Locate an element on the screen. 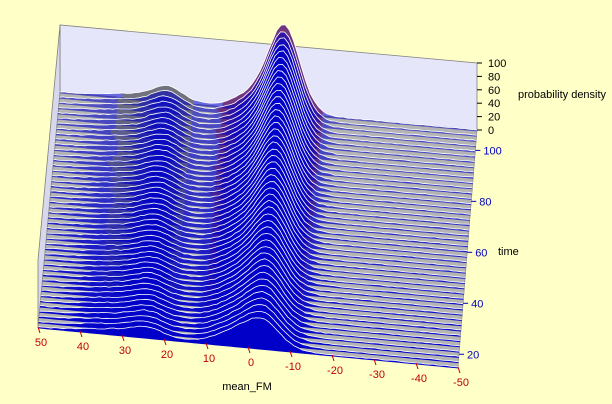  time-tick-group: 20 40 60 80 100 is located at coordinates (480, 253).